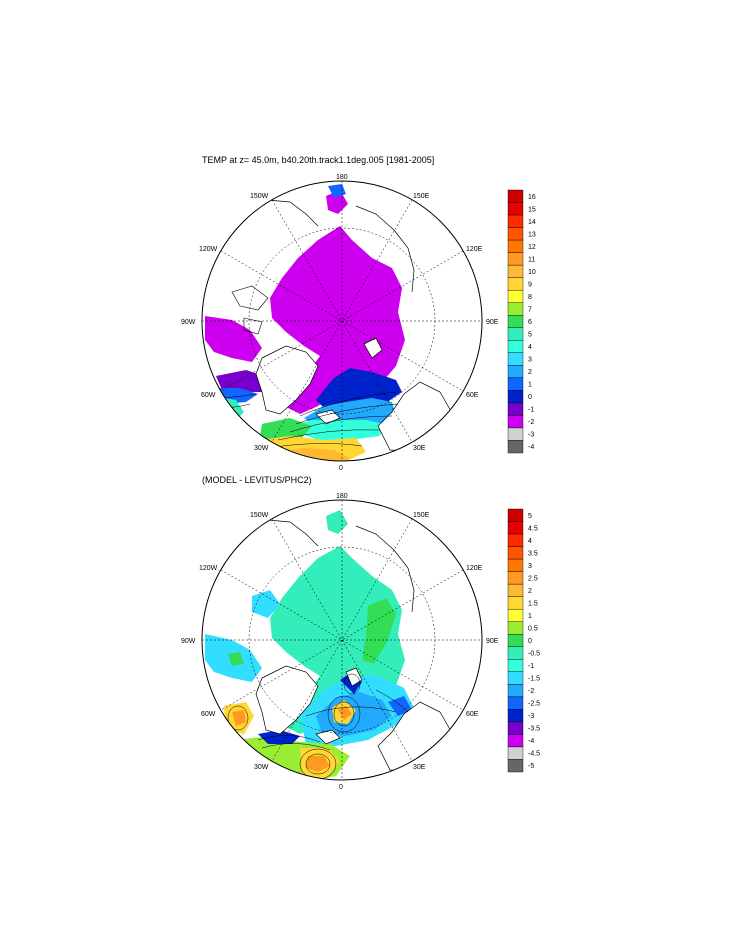 This screenshot has height=945, width=733. What do you see at coordinates (530, 372) in the screenshot?
I see `top-colorbar-label: 2` at bounding box center [530, 372].